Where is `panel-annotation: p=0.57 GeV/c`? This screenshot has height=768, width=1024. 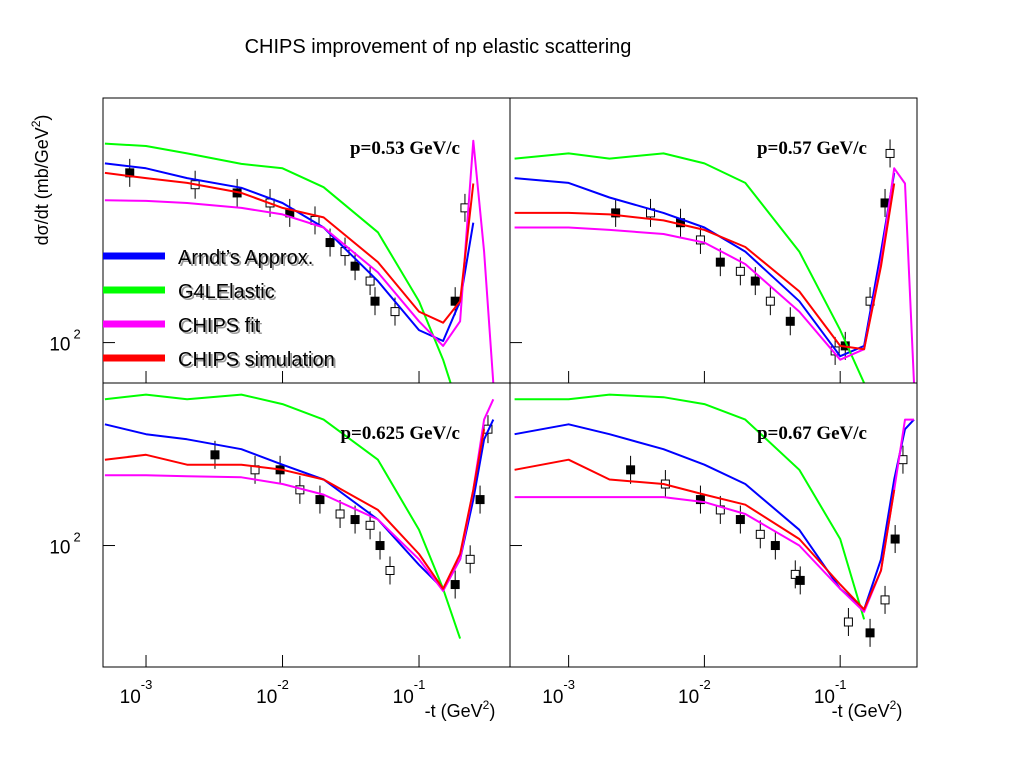 panel-annotation: p=0.57 GeV/c is located at coordinates (812, 148).